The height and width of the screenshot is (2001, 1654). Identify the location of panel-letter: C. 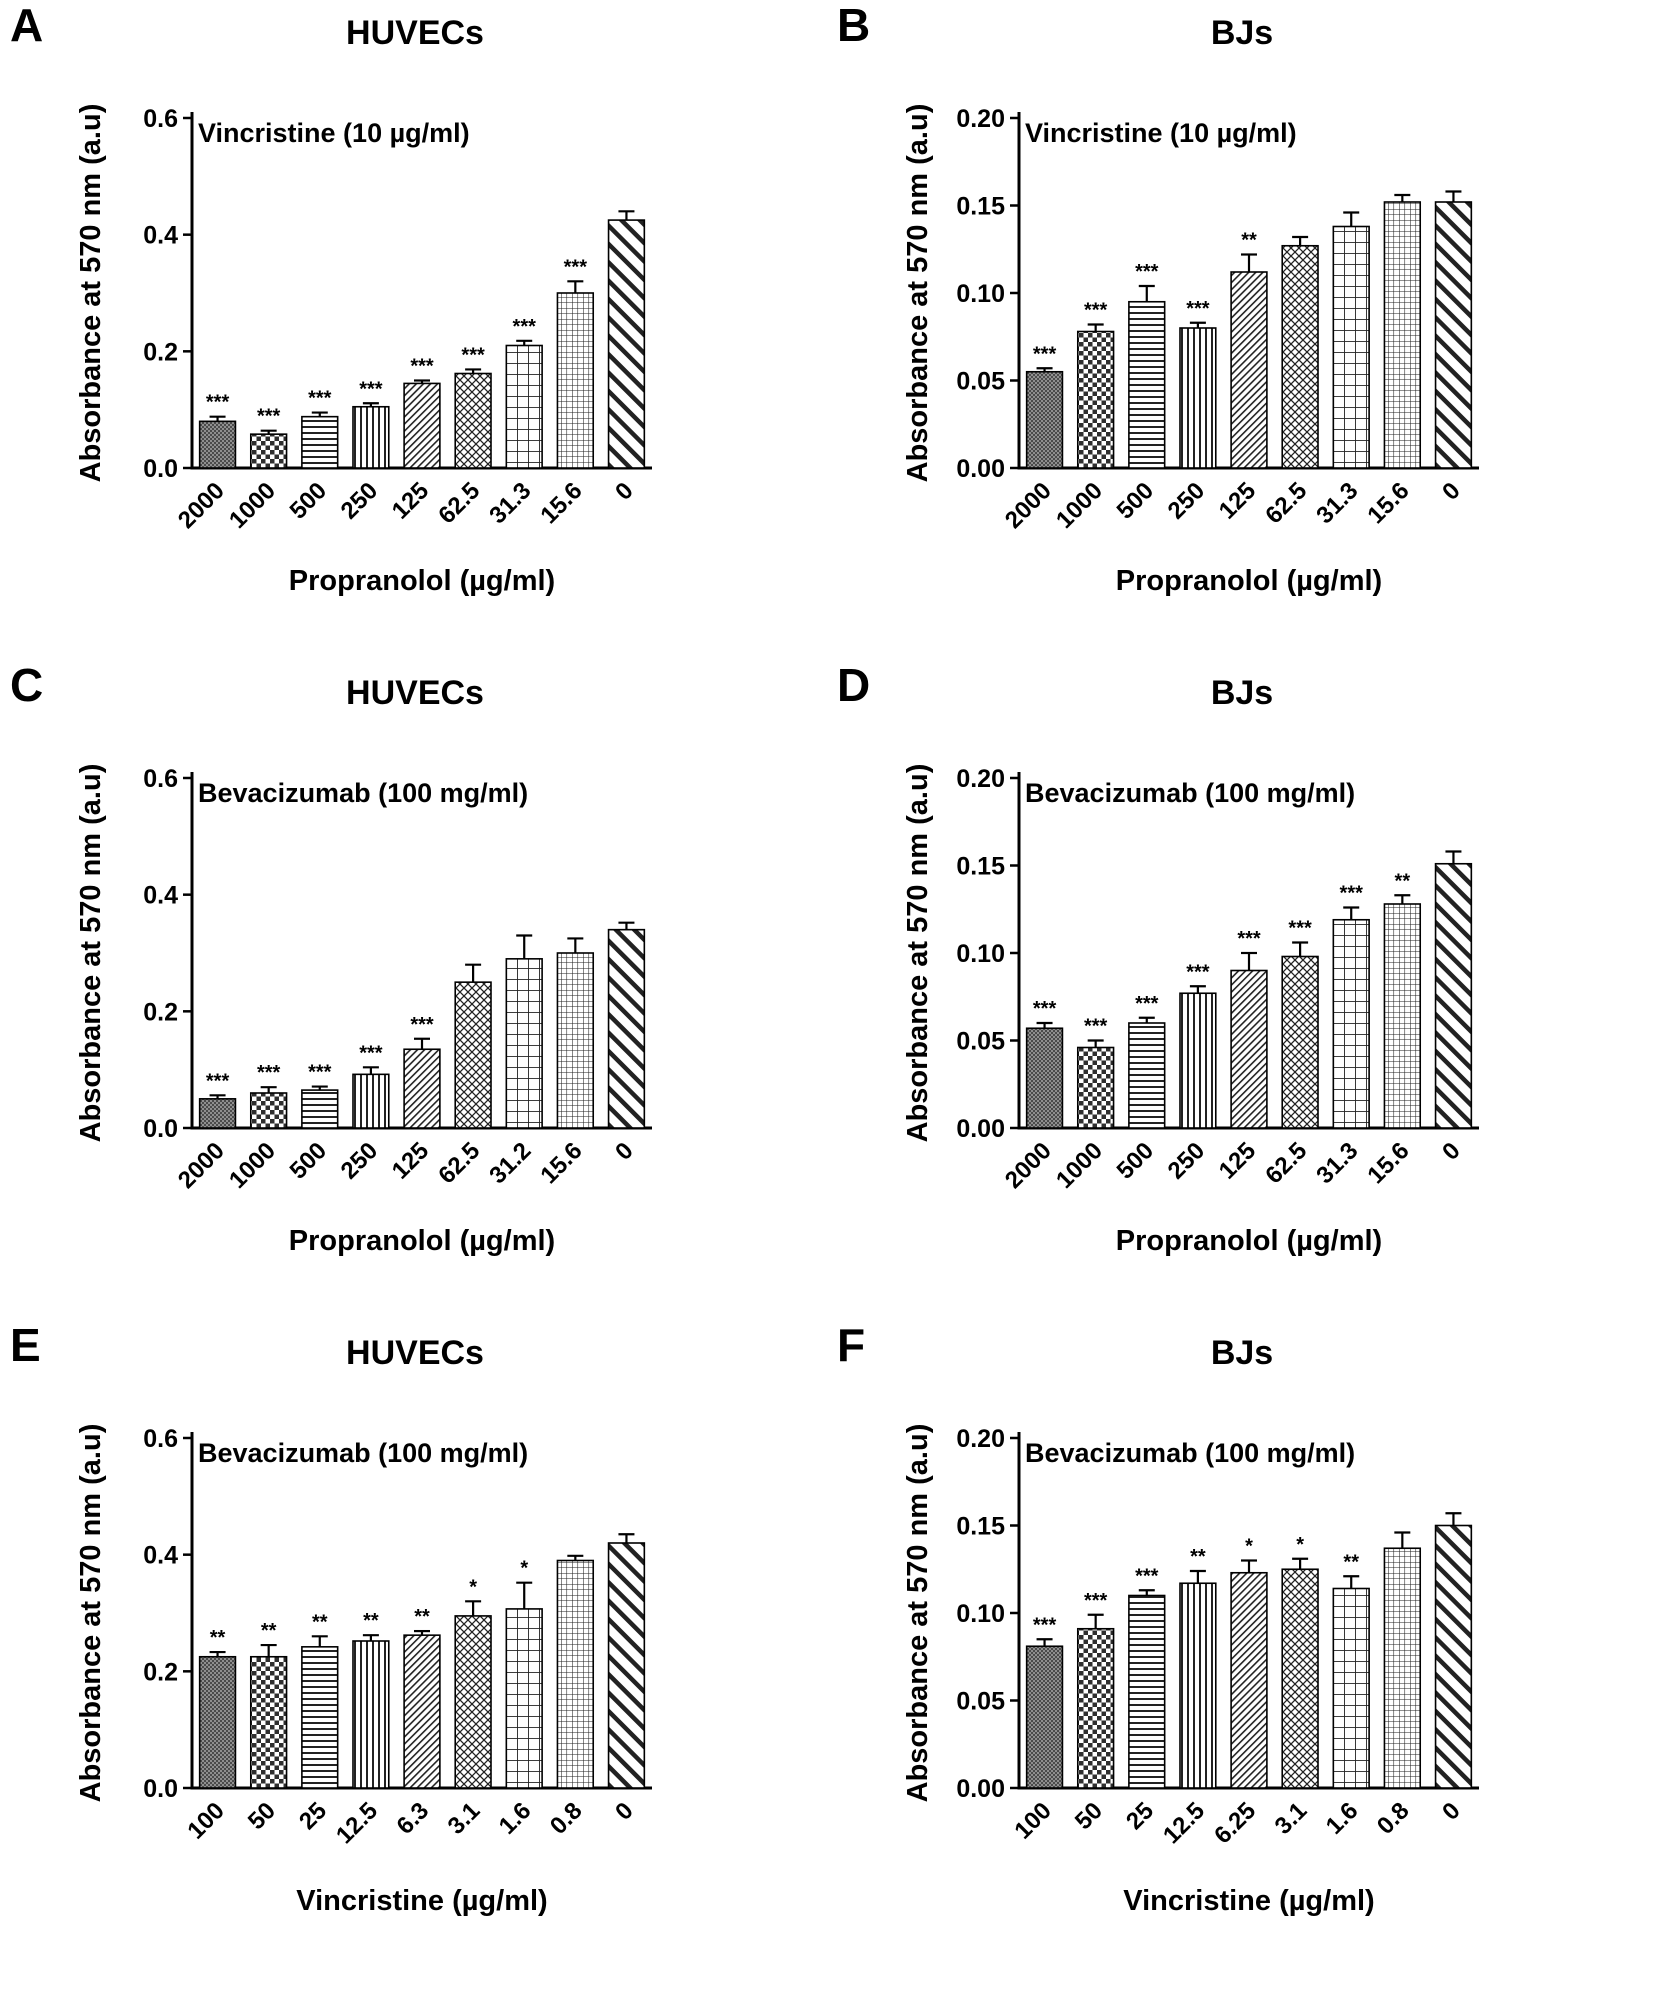
(27, 685).